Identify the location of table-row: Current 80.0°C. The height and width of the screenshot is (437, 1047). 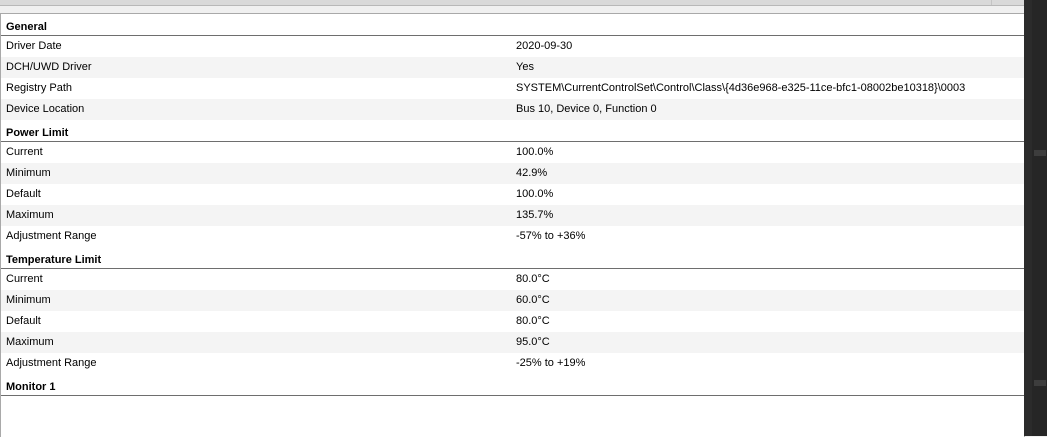
(512, 279).